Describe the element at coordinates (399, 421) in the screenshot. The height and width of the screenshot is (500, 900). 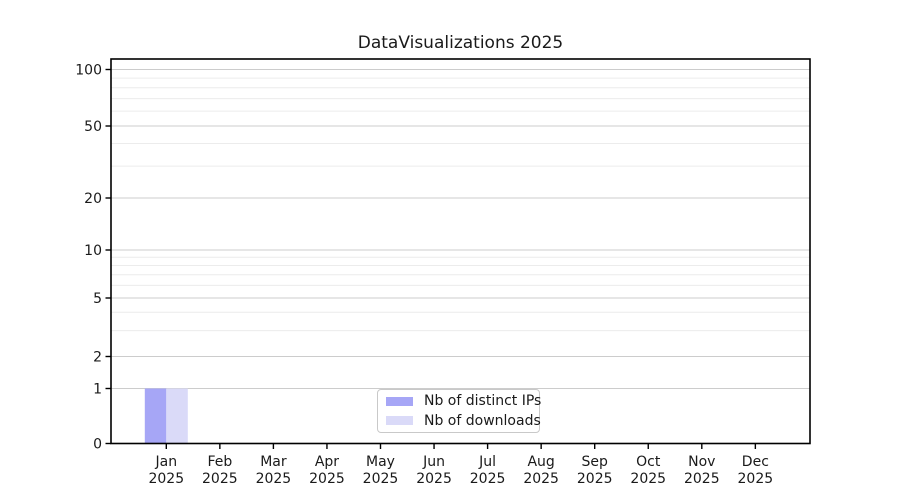
I see `legend-swatch-downloads` at that location.